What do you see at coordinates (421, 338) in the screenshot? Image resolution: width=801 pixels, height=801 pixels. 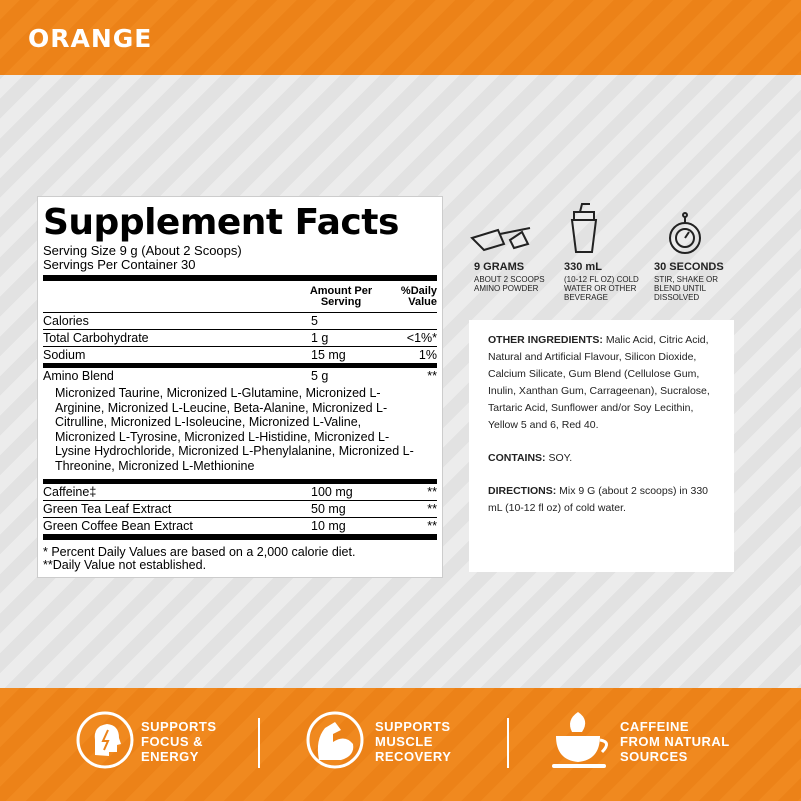 I see `daily-value: <1%*` at bounding box center [421, 338].